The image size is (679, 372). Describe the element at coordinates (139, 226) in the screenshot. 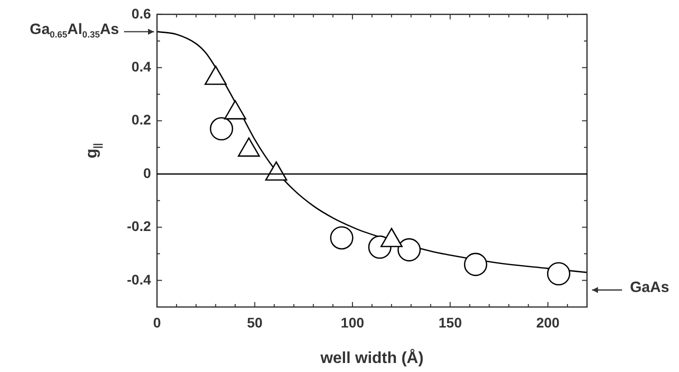

I see `y-tick-label: -0.2` at that location.